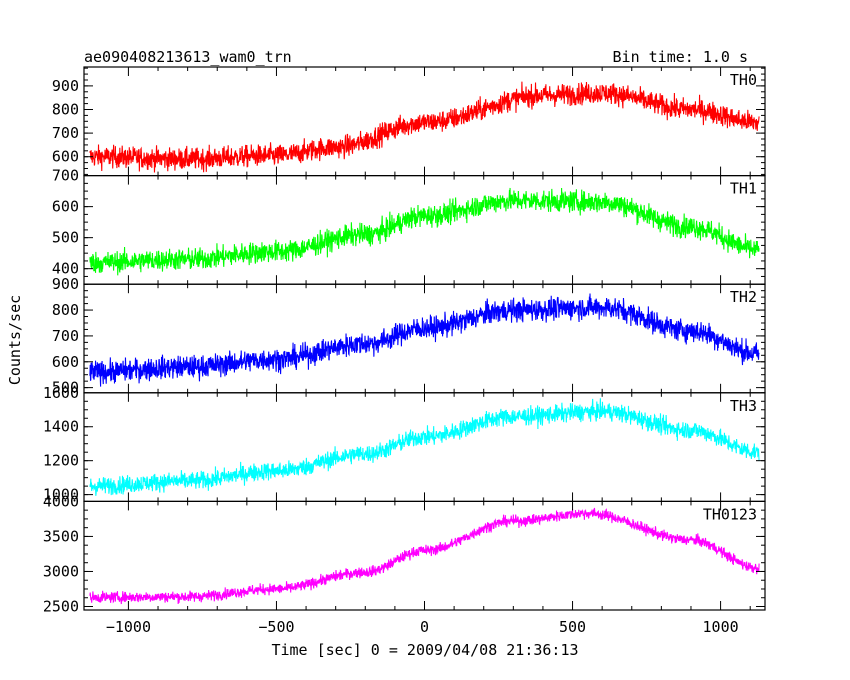  Describe the element at coordinates (61, 495) in the screenshot. I see `y-tick-label: 1000` at that location.